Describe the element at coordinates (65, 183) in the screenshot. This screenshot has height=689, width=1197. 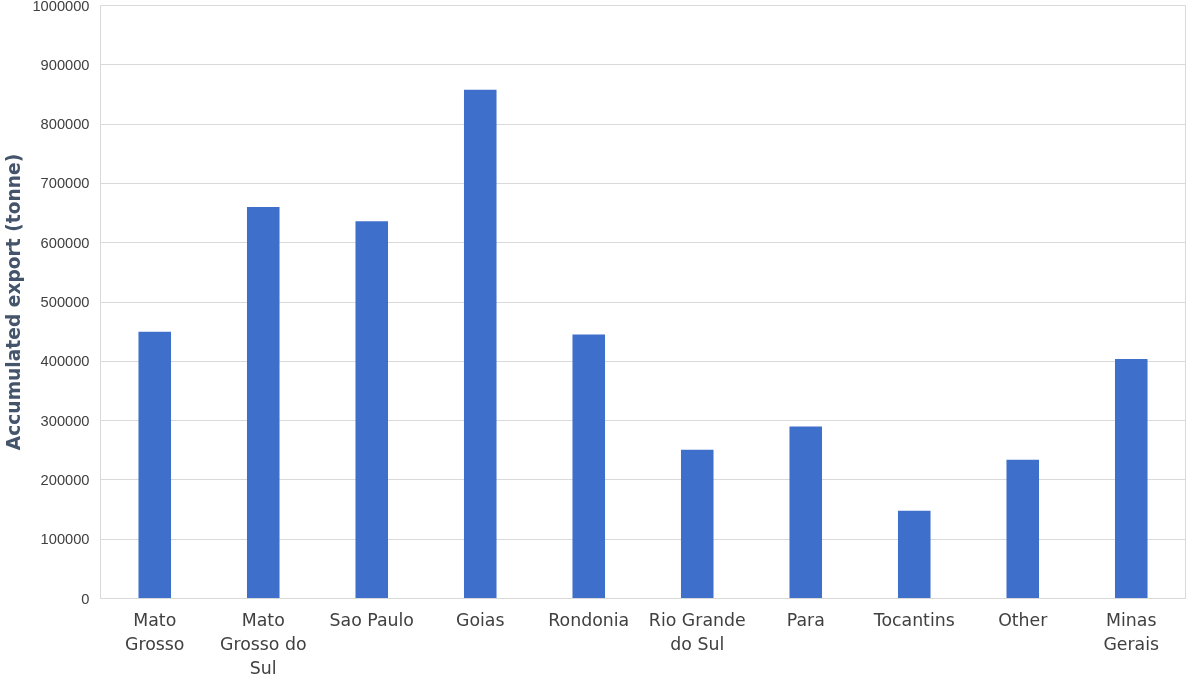
I see `y-tick-label: 700000` at that location.